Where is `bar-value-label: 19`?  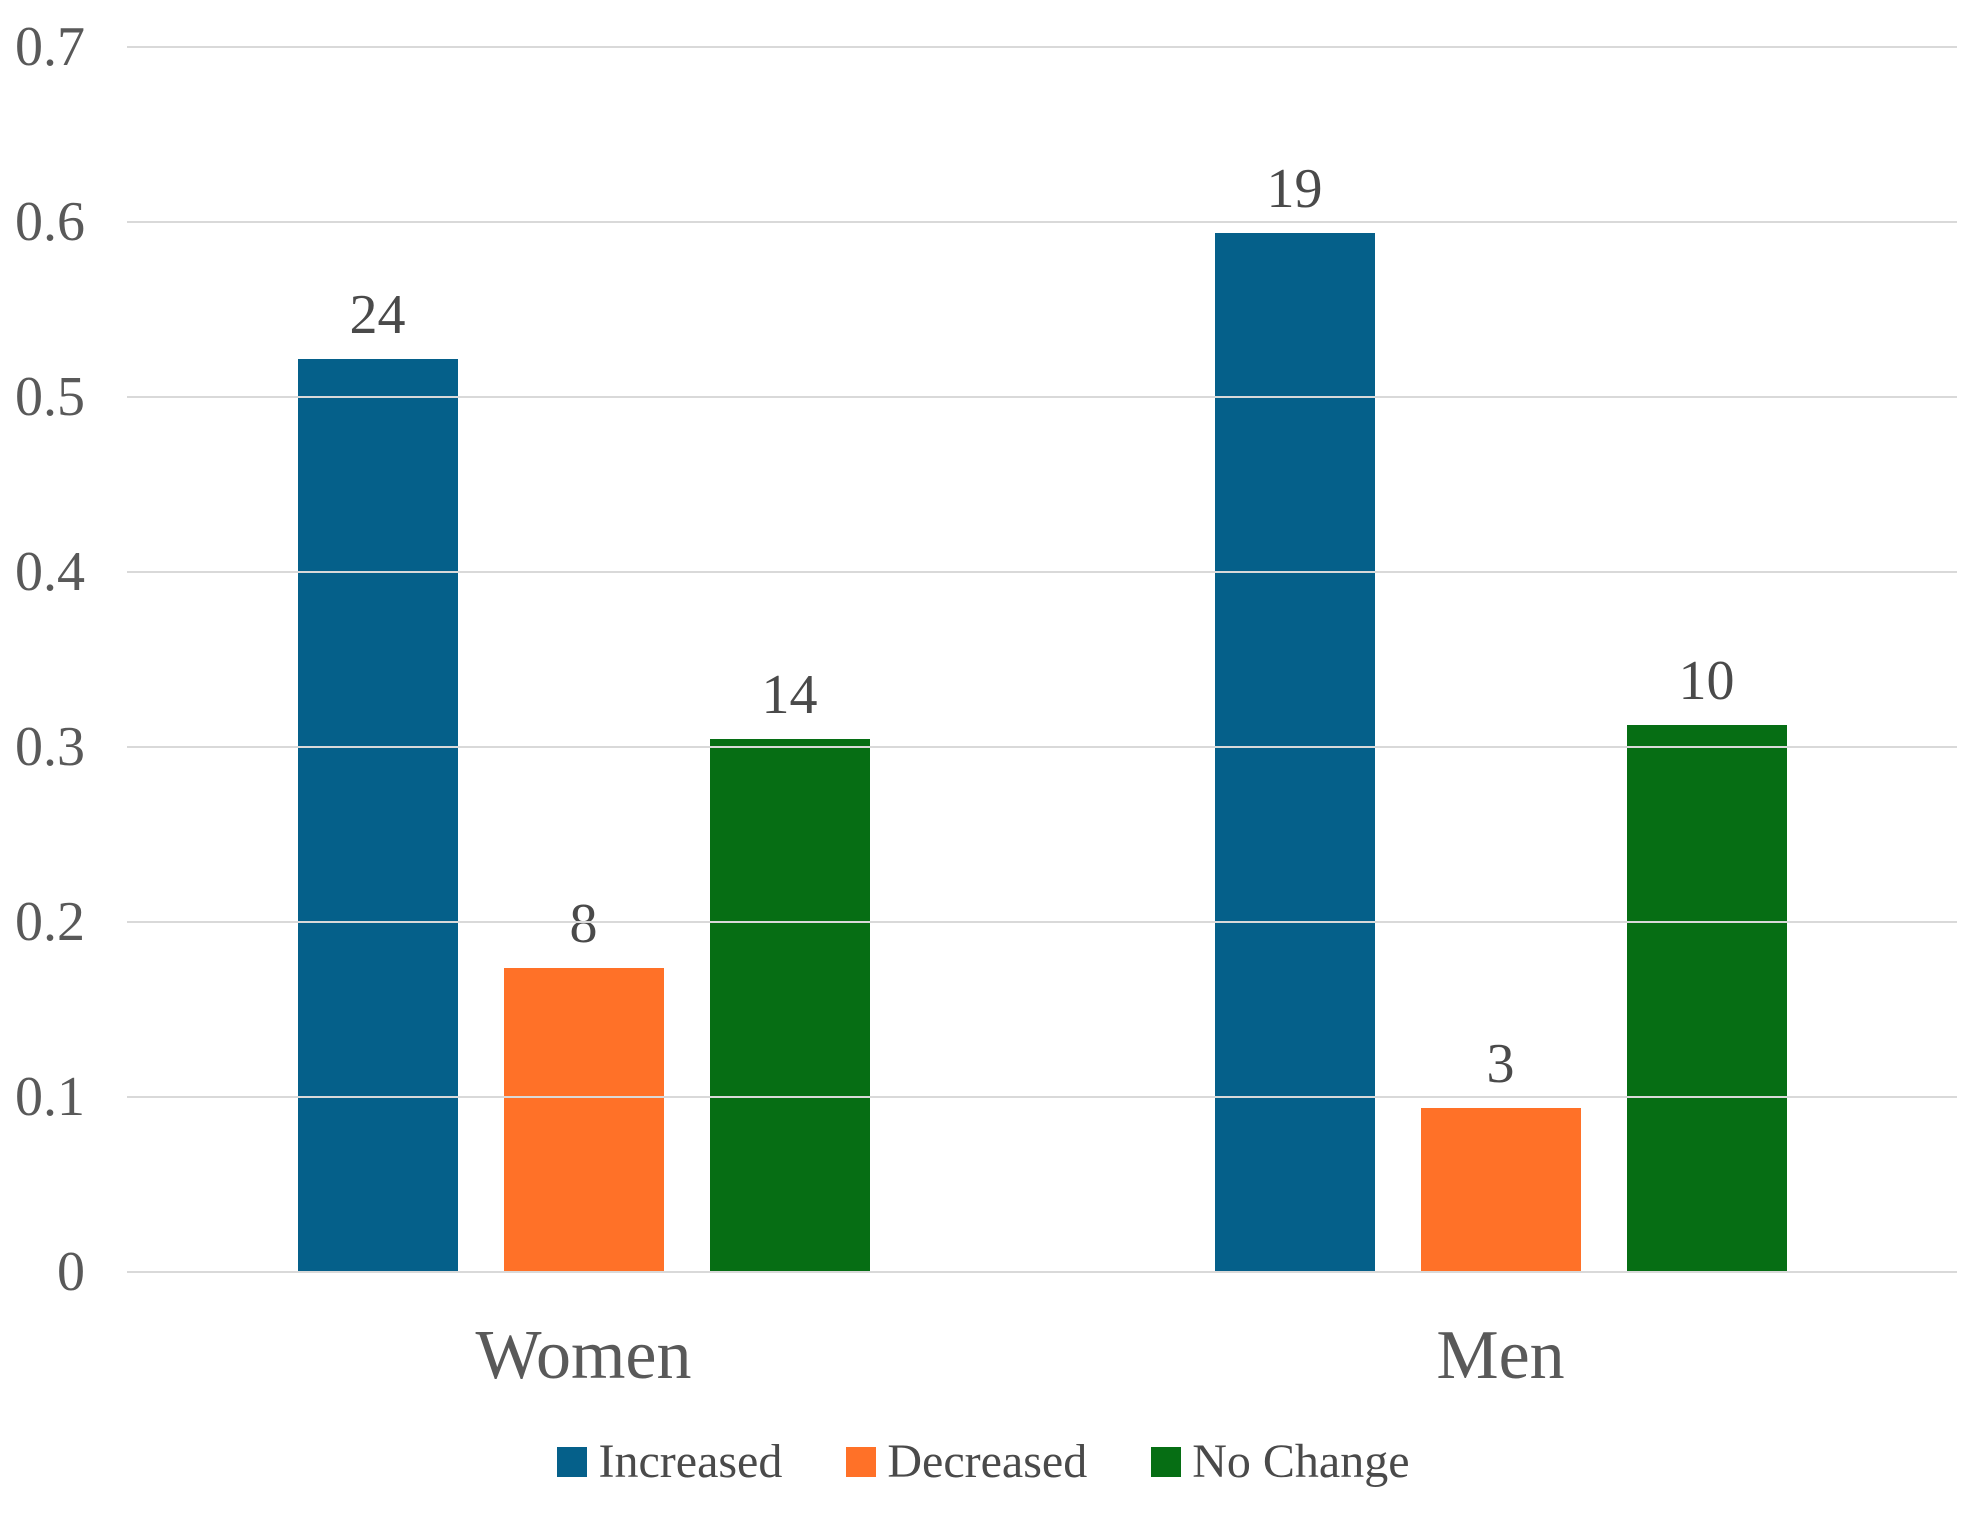
bar-value-label: 19 is located at coordinates (1294, 188).